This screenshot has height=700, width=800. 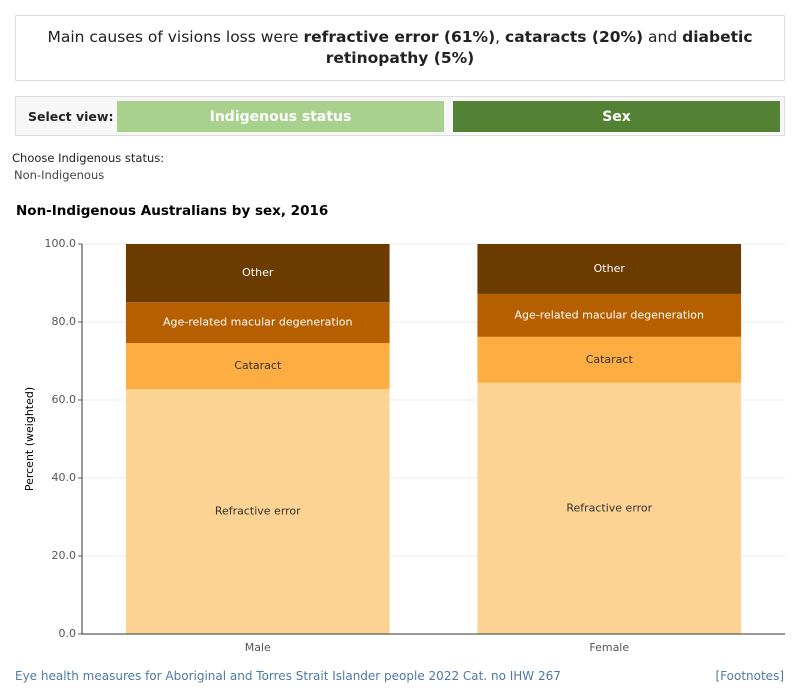 What do you see at coordinates (609, 647) in the screenshot?
I see `x-tick-label: Female` at bounding box center [609, 647].